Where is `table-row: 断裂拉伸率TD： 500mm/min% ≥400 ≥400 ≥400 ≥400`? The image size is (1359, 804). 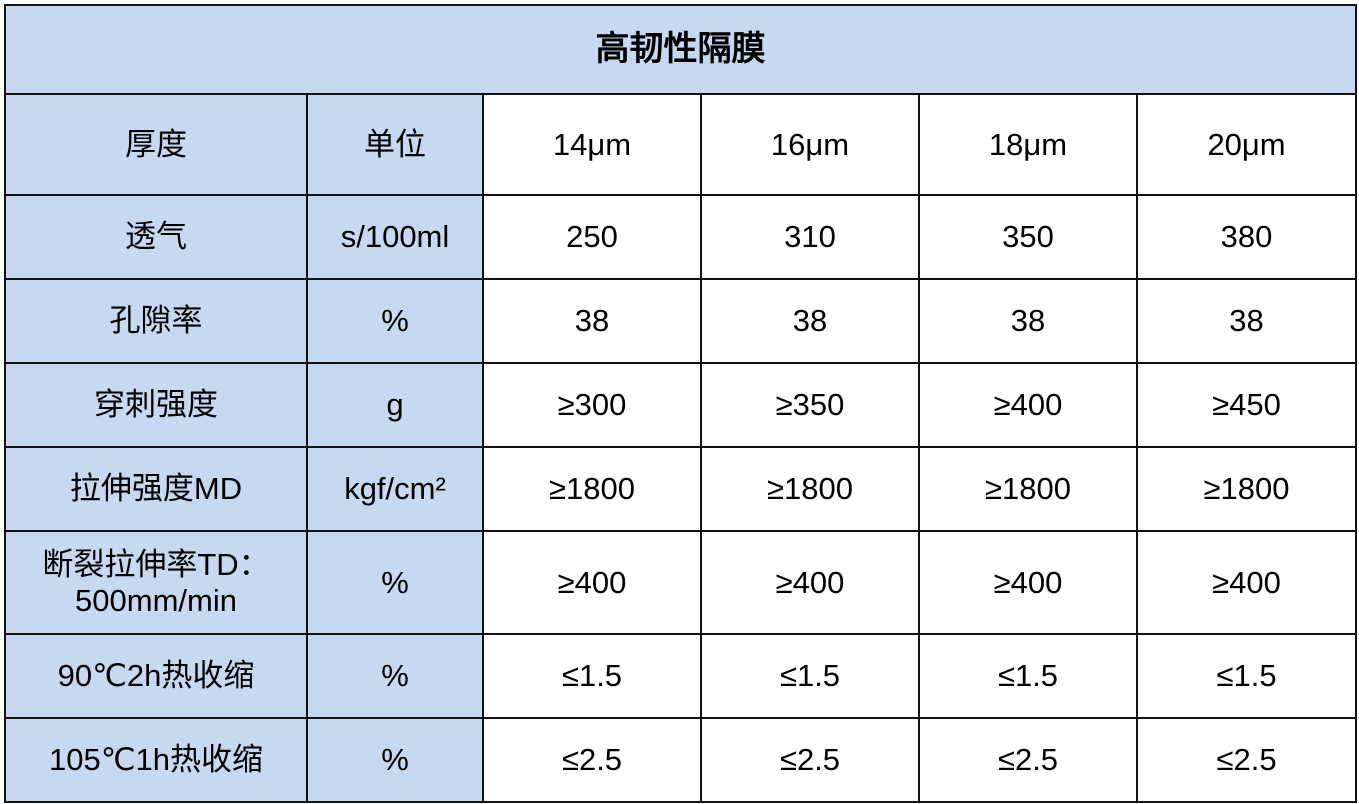 table-row: 断裂拉伸率TD： 500mm/min% ≥400 ≥400 ≥400 ≥400 is located at coordinates (681, 582).